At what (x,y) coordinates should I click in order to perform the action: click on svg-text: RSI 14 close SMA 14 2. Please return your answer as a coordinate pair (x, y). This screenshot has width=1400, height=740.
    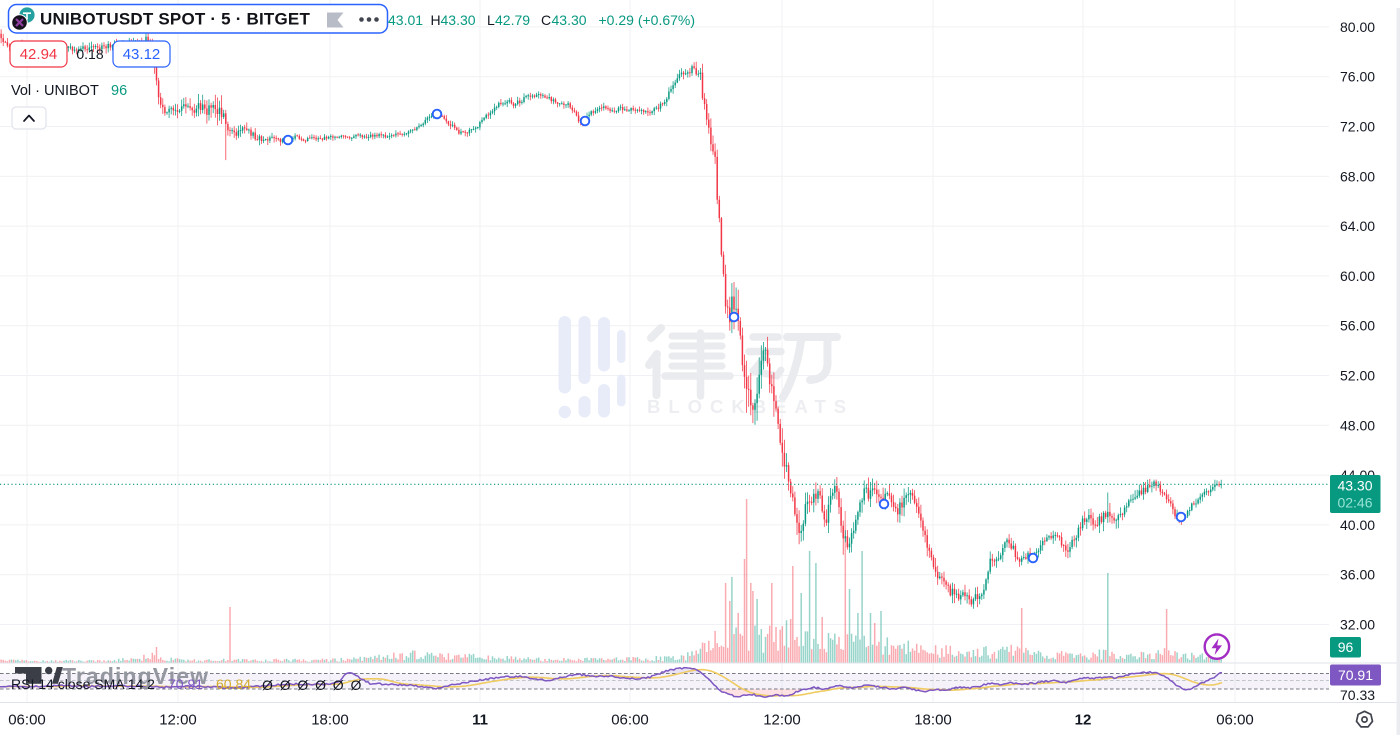
    Looking at the image, I should click on (83, 684).